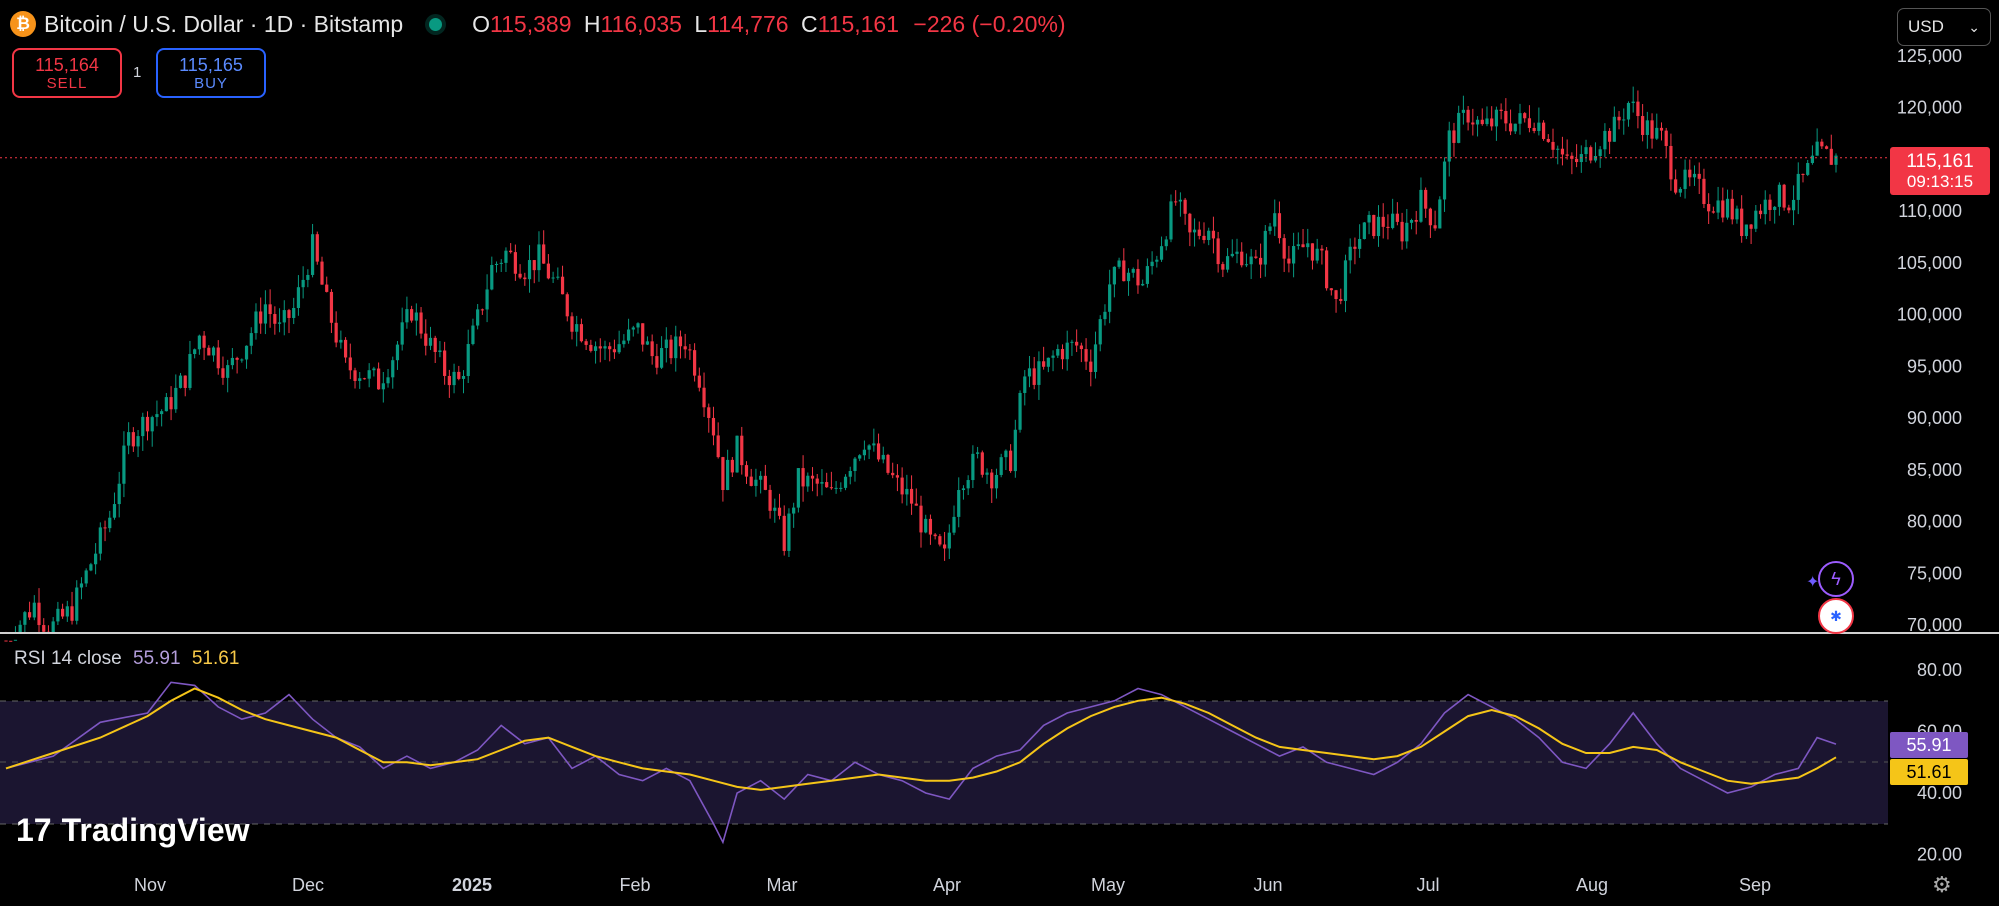  Describe the element at coordinates (921, 739) in the screenshot. I see `rsi-ma-line` at that location.